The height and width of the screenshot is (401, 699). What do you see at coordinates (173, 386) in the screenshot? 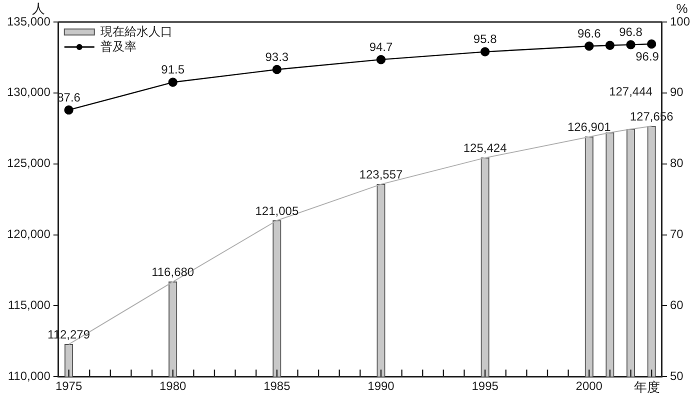
I see `x-tick-label: 1980` at bounding box center [173, 386].